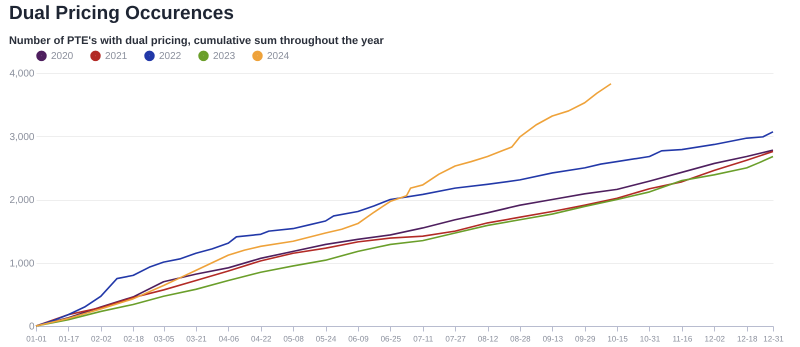  What do you see at coordinates (715, 339) in the screenshot?
I see `x-tick-label: 12-02` at bounding box center [715, 339].